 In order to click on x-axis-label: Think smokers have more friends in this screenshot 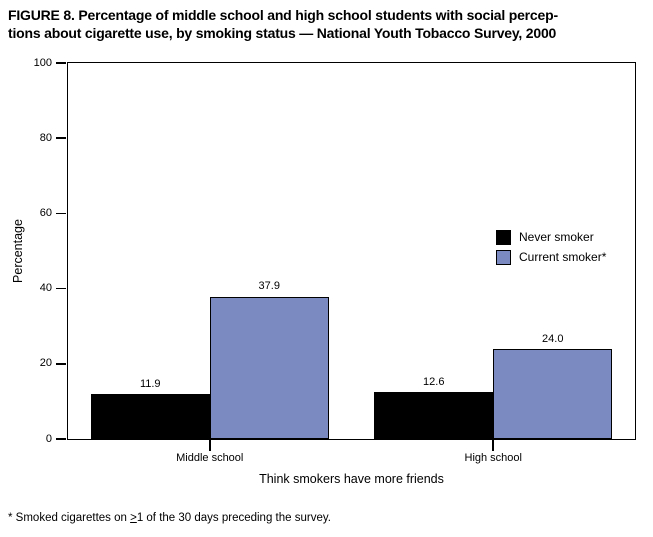, I will do `click(351, 479)`.